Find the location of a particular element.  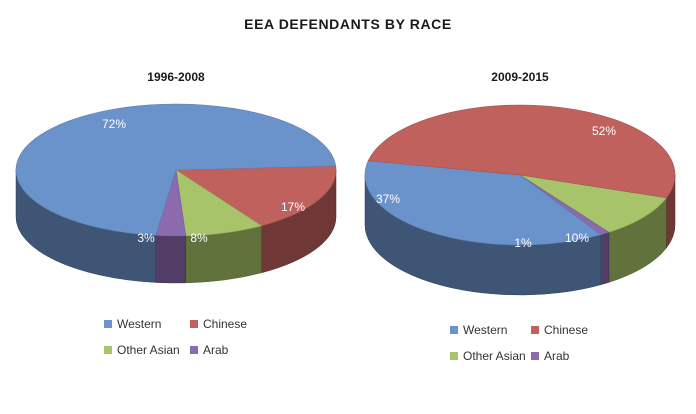

pie-2-side-arab is located at coordinates (605, 258).